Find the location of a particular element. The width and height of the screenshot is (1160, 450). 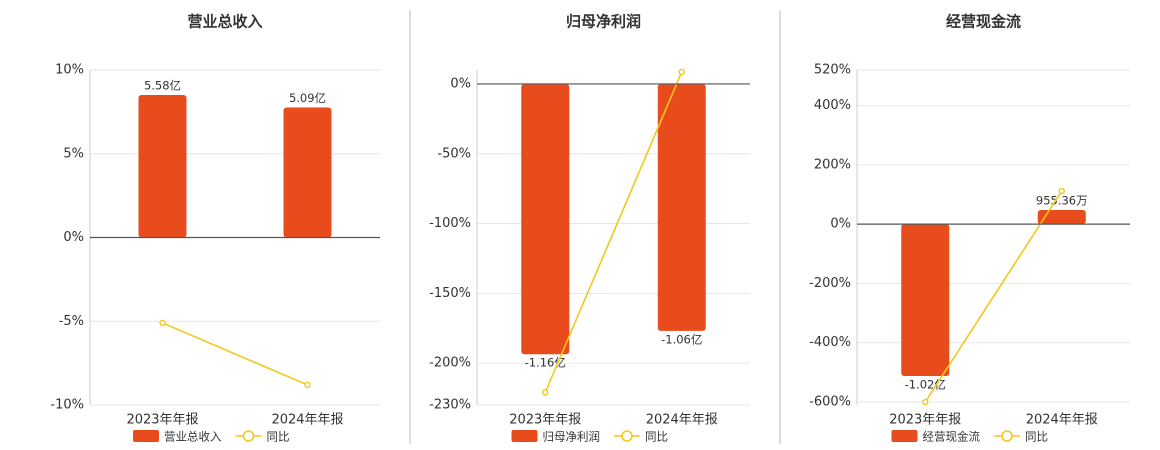

y-tick-label: -400% is located at coordinates (830, 342).